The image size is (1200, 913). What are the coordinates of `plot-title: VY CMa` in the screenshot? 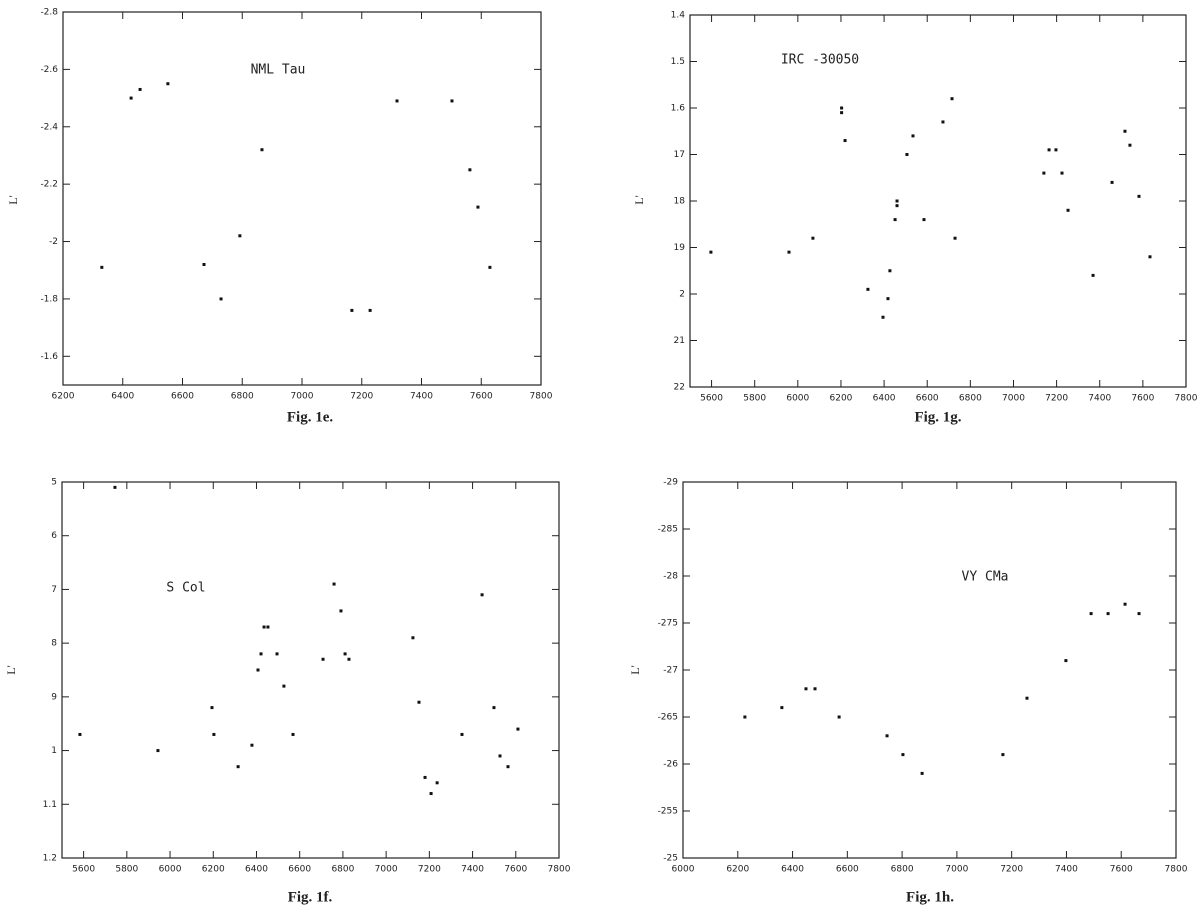 It's located at (985, 577).